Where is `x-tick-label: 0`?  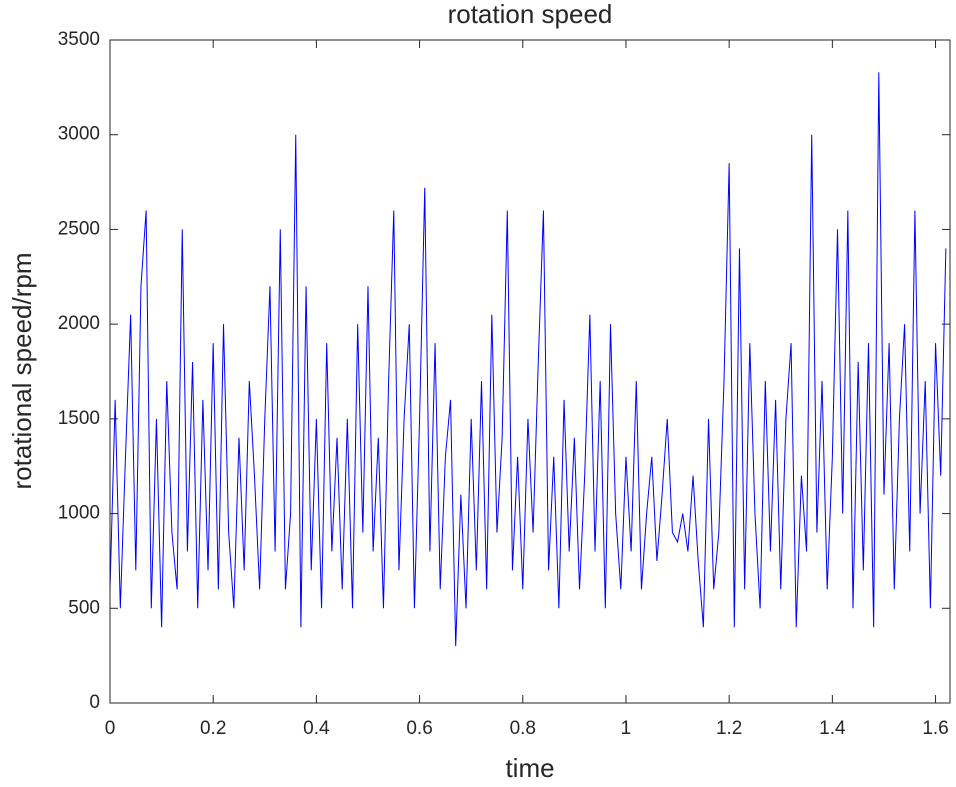 x-tick-label: 0 is located at coordinates (110, 728).